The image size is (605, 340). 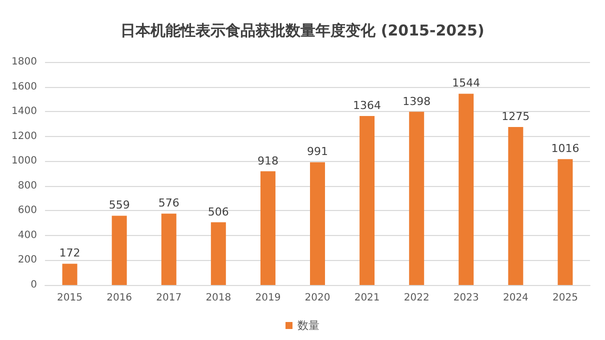 I want to click on data-label: 991, so click(x=317, y=151).